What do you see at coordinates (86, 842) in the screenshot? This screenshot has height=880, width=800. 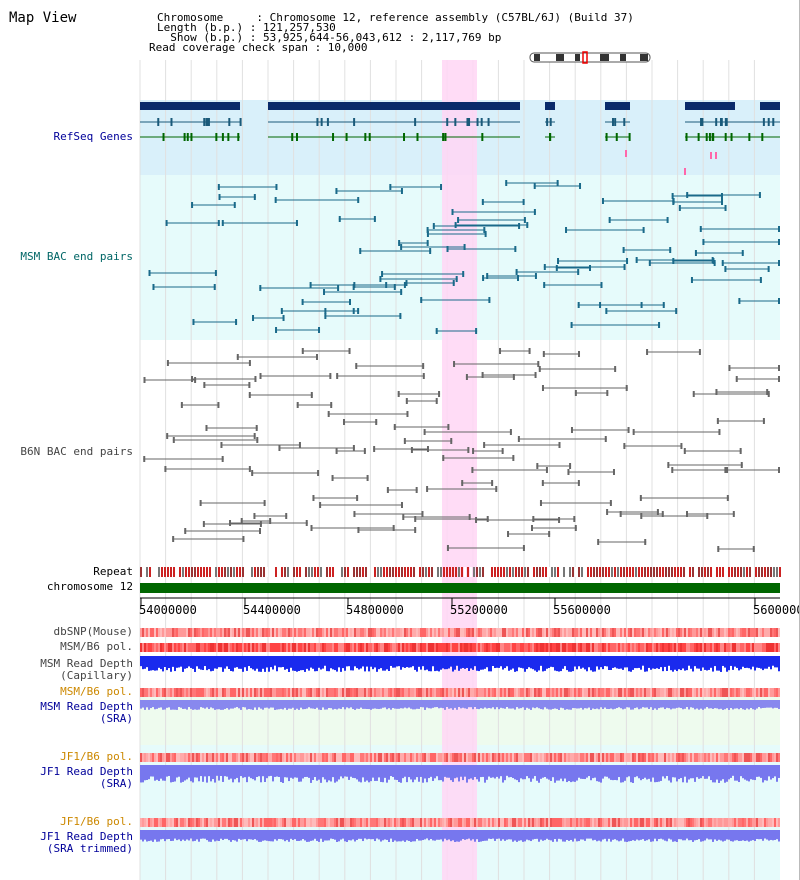 I see `track-label-jf1-read-depth-trimmed: JF1 Read Depth (SRA trimmed)` at bounding box center [86, 842].